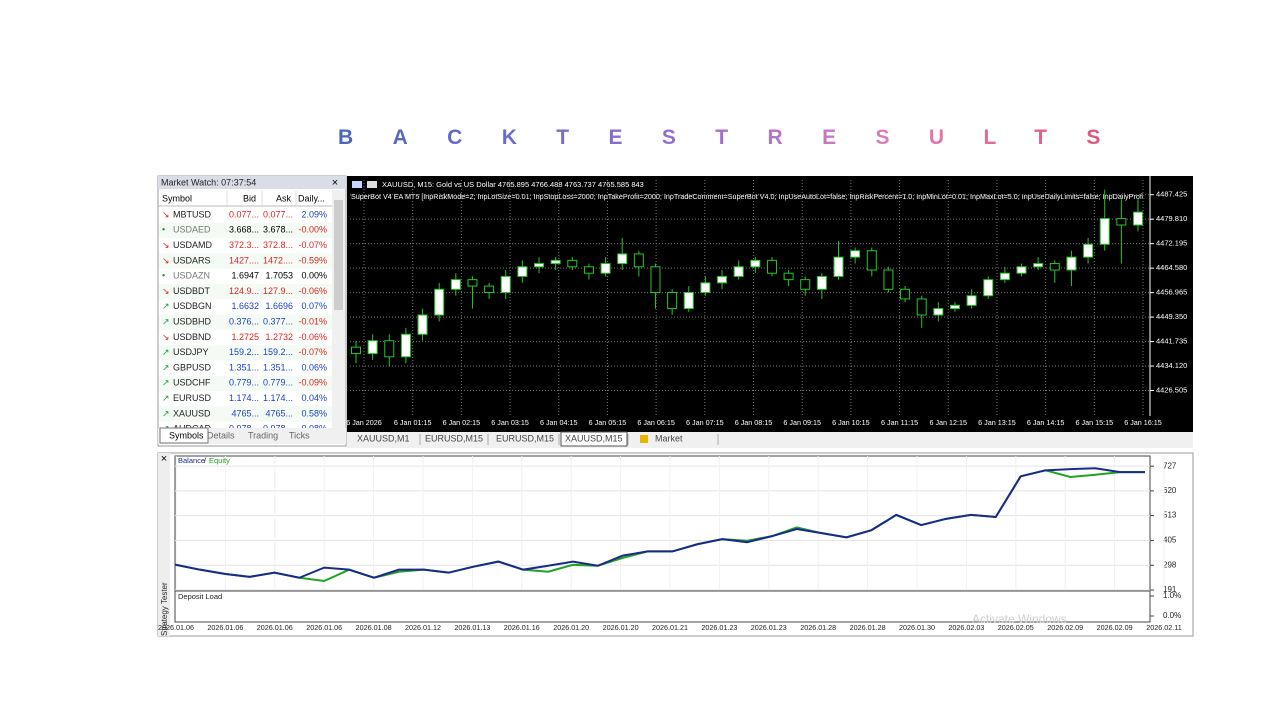  I want to click on chart-tab: XAUUSD,M1, so click(383, 438).